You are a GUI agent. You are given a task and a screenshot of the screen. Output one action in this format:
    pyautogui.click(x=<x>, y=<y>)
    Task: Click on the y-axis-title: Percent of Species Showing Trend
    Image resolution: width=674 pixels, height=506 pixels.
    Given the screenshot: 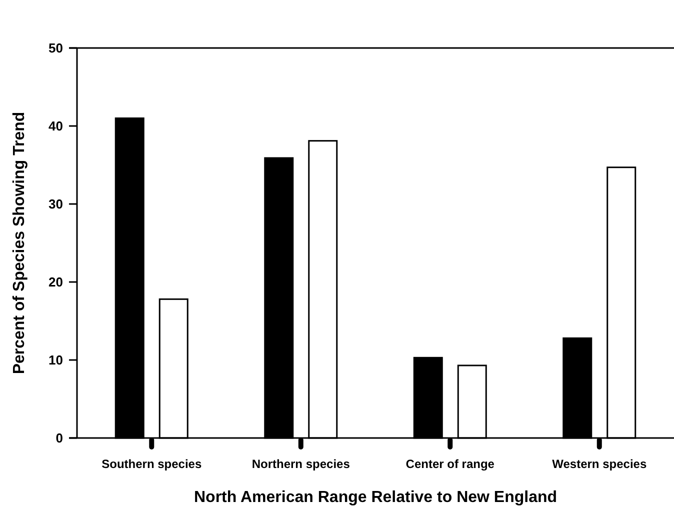 What is the action you would take?
    pyautogui.click(x=19, y=243)
    